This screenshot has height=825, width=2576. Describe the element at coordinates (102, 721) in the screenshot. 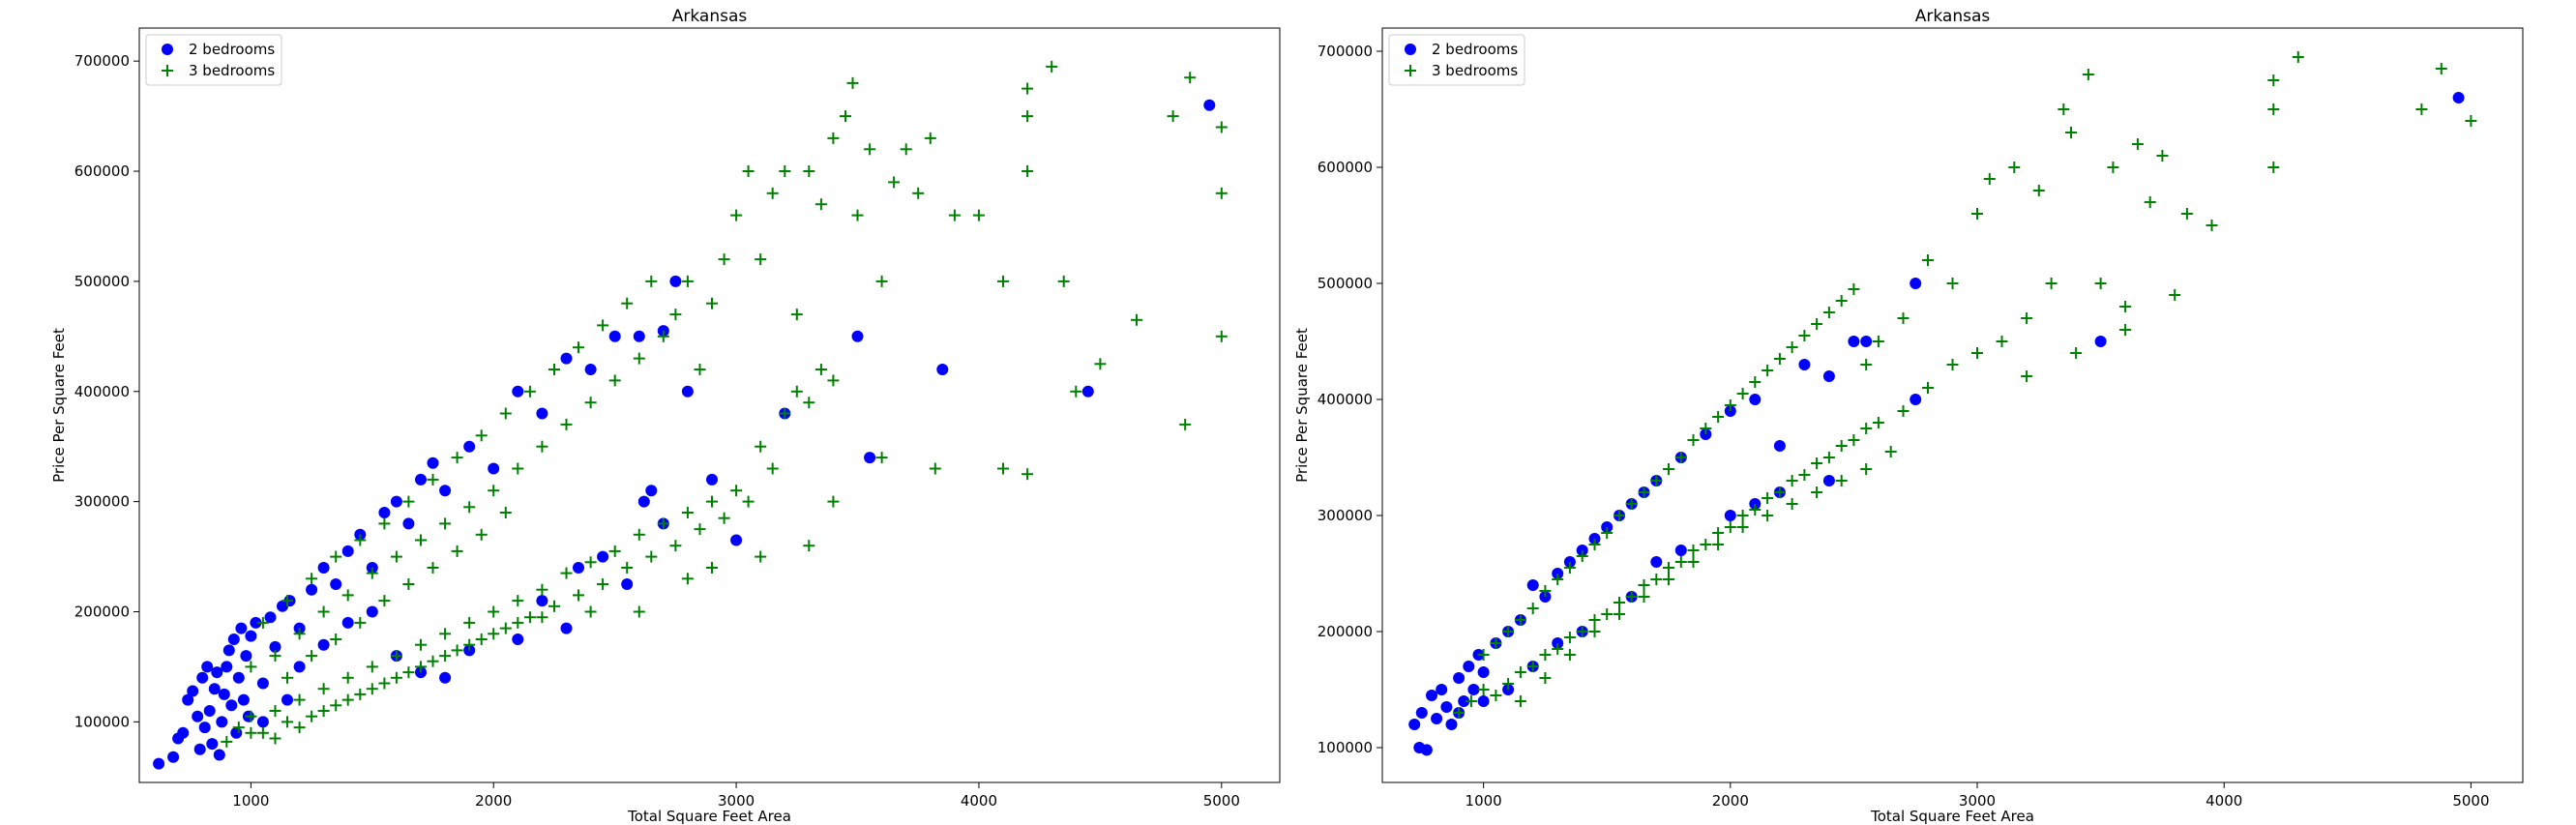

I see `y-tick-label: 100000` at that location.